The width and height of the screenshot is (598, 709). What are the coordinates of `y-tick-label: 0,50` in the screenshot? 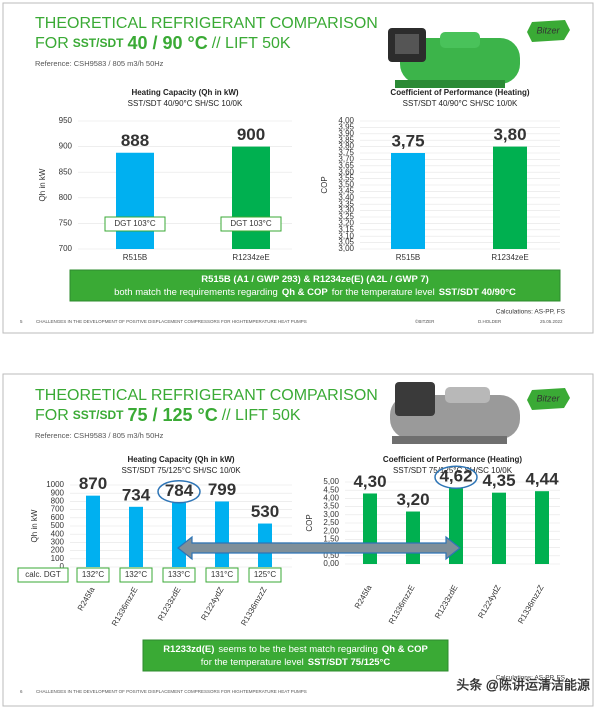 It's located at (331, 555).